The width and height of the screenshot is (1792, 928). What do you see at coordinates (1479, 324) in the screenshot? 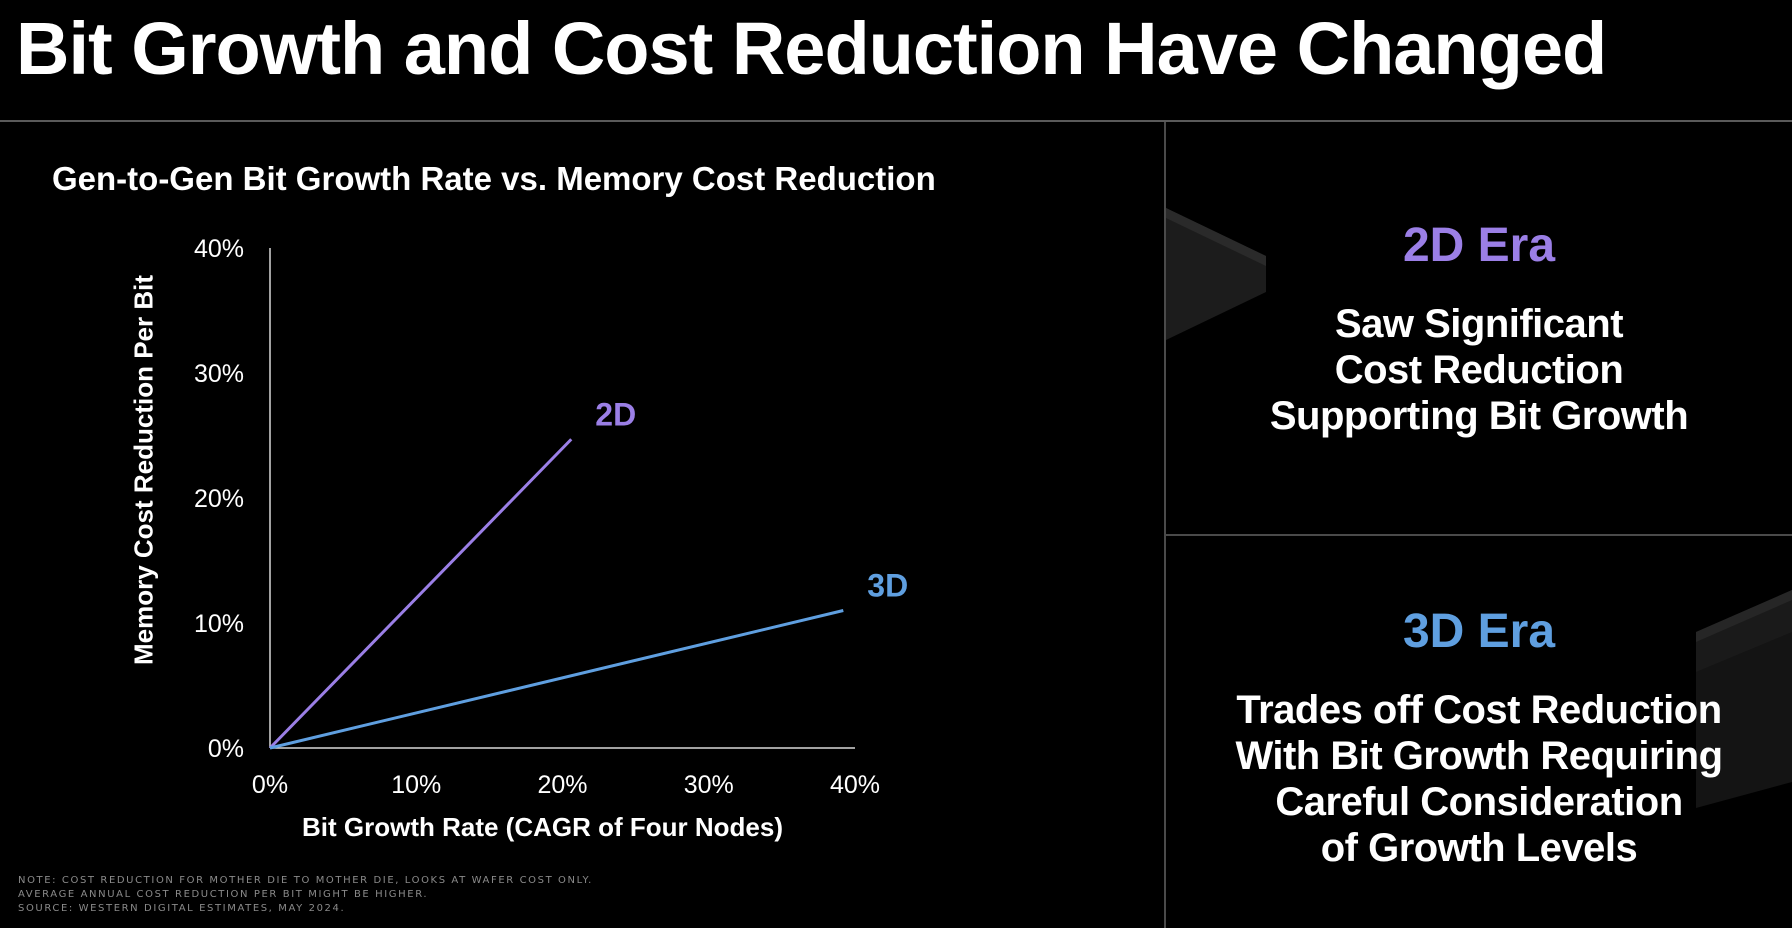
I see `era-2d-line: Saw Significant` at bounding box center [1479, 324].